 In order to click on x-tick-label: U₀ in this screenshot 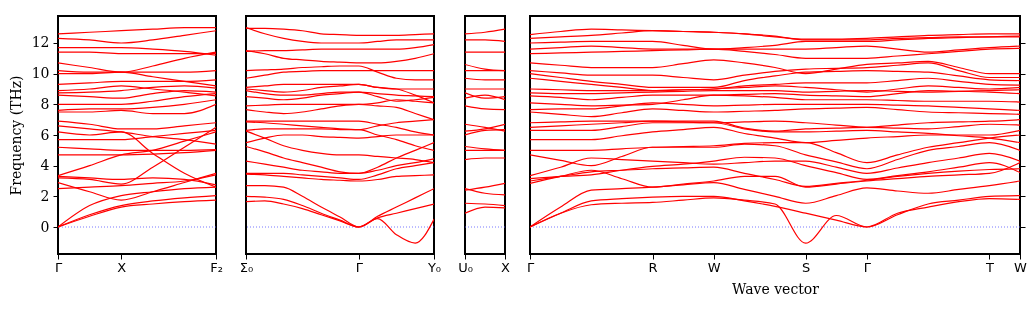, I will do `click(465, 267)`.